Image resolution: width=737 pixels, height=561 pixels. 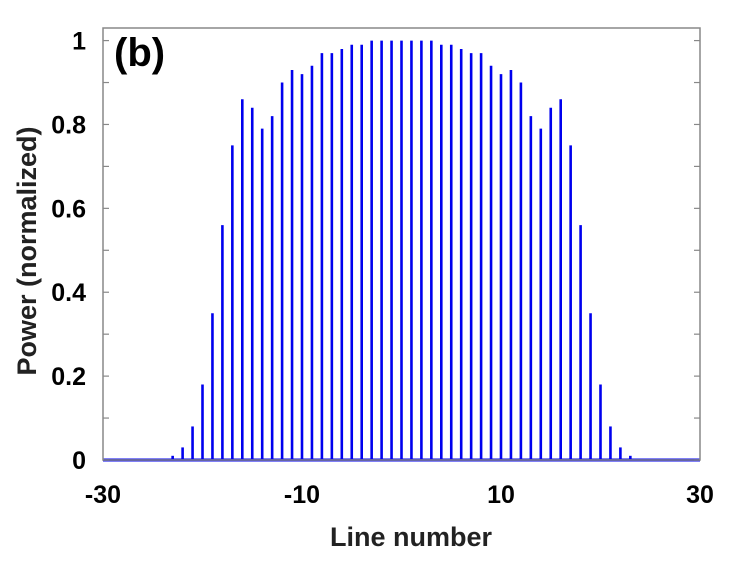 What do you see at coordinates (27, 250) in the screenshot?
I see `y-axis-label: Power (normalized)` at bounding box center [27, 250].